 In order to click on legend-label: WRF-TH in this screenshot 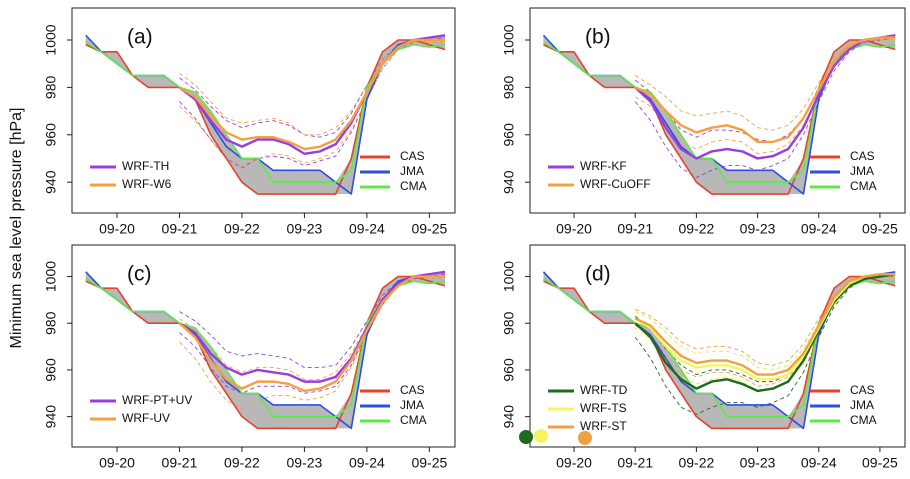, I will do `click(145, 166)`.